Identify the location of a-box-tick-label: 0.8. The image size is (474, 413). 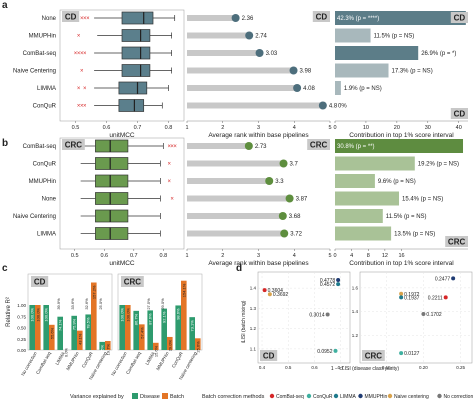
(169, 128).